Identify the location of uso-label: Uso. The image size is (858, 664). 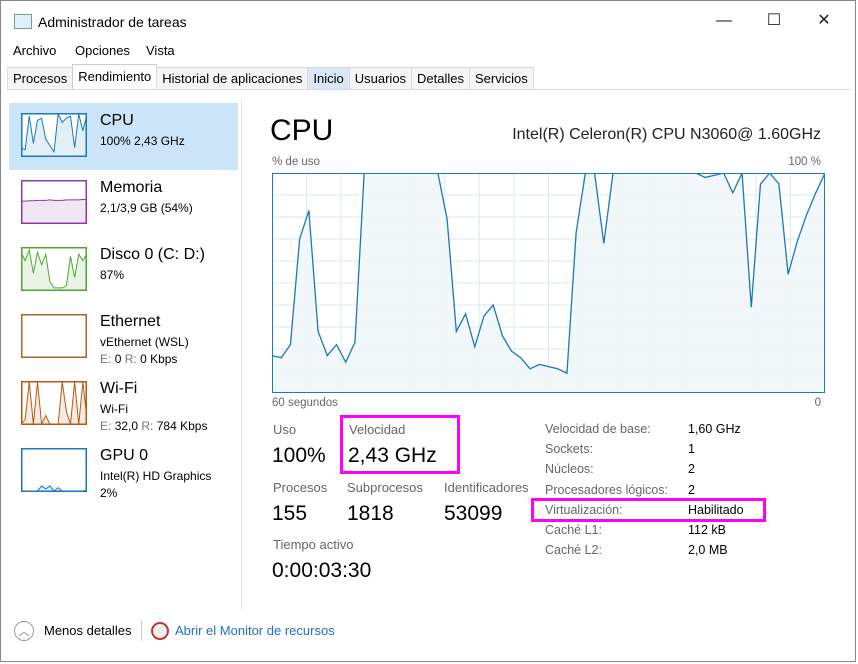
(285, 429).